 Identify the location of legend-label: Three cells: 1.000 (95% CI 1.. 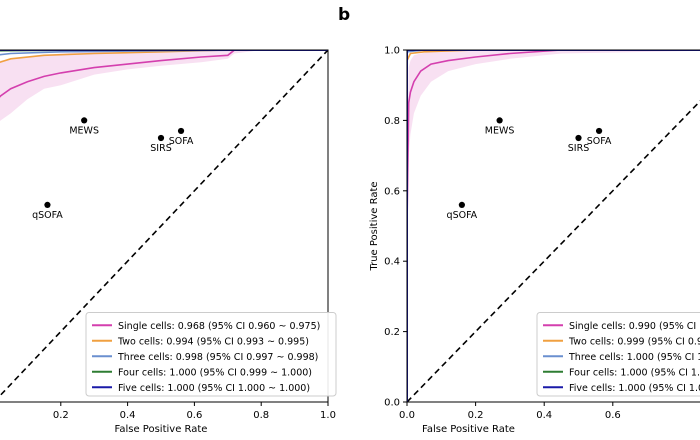
(634, 357).